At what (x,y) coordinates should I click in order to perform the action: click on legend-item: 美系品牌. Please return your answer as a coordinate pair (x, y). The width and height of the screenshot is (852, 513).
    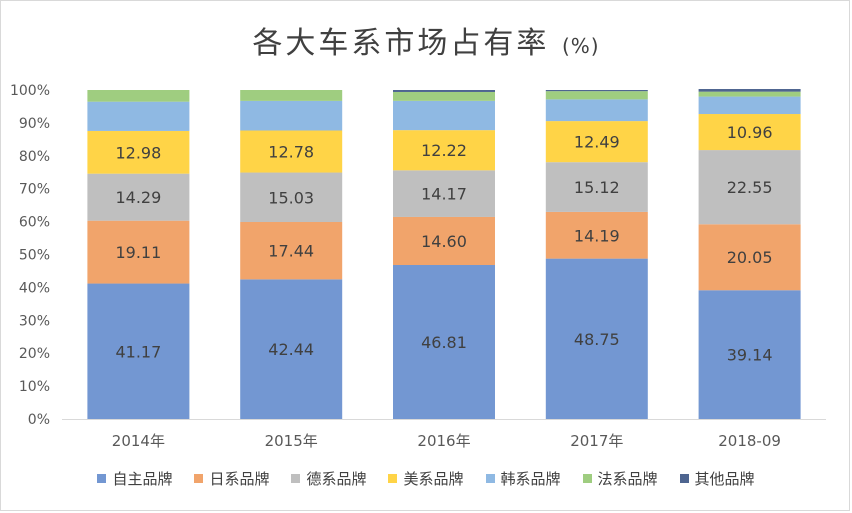
    Looking at the image, I should click on (426, 478).